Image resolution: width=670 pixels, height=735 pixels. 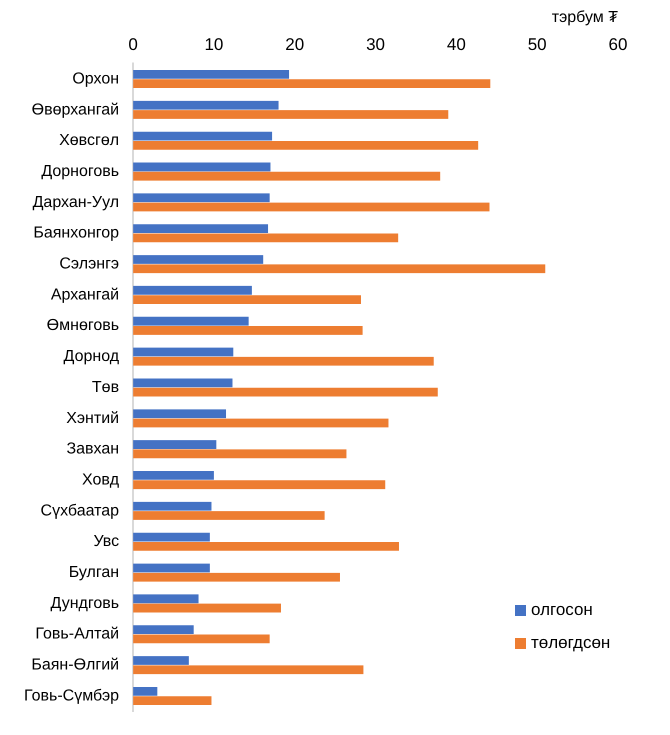 I want to click on y-tick-label: Дорноговь, so click(x=80, y=171).